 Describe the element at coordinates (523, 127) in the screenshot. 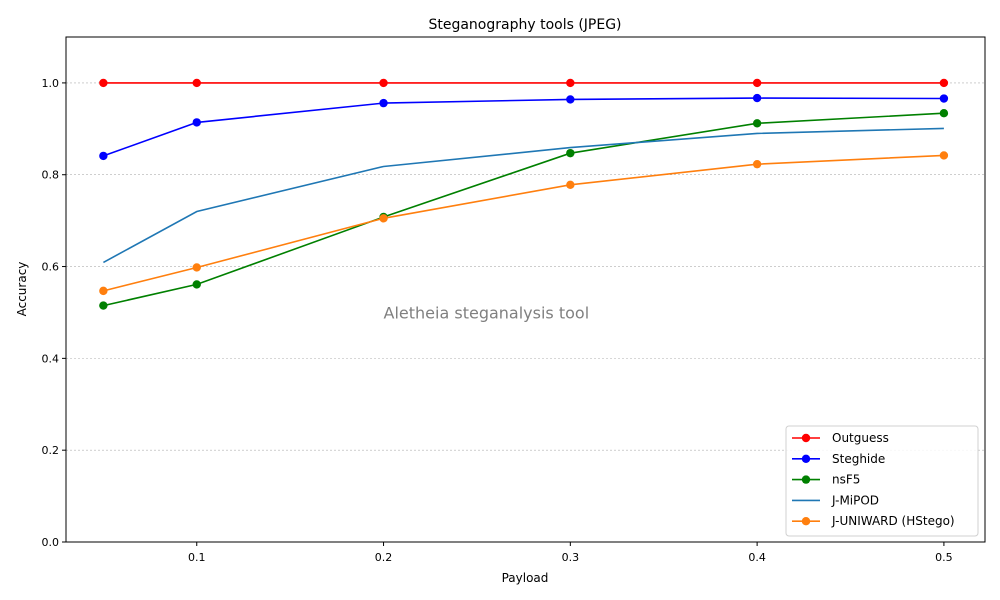

I see `series-line` at that location.